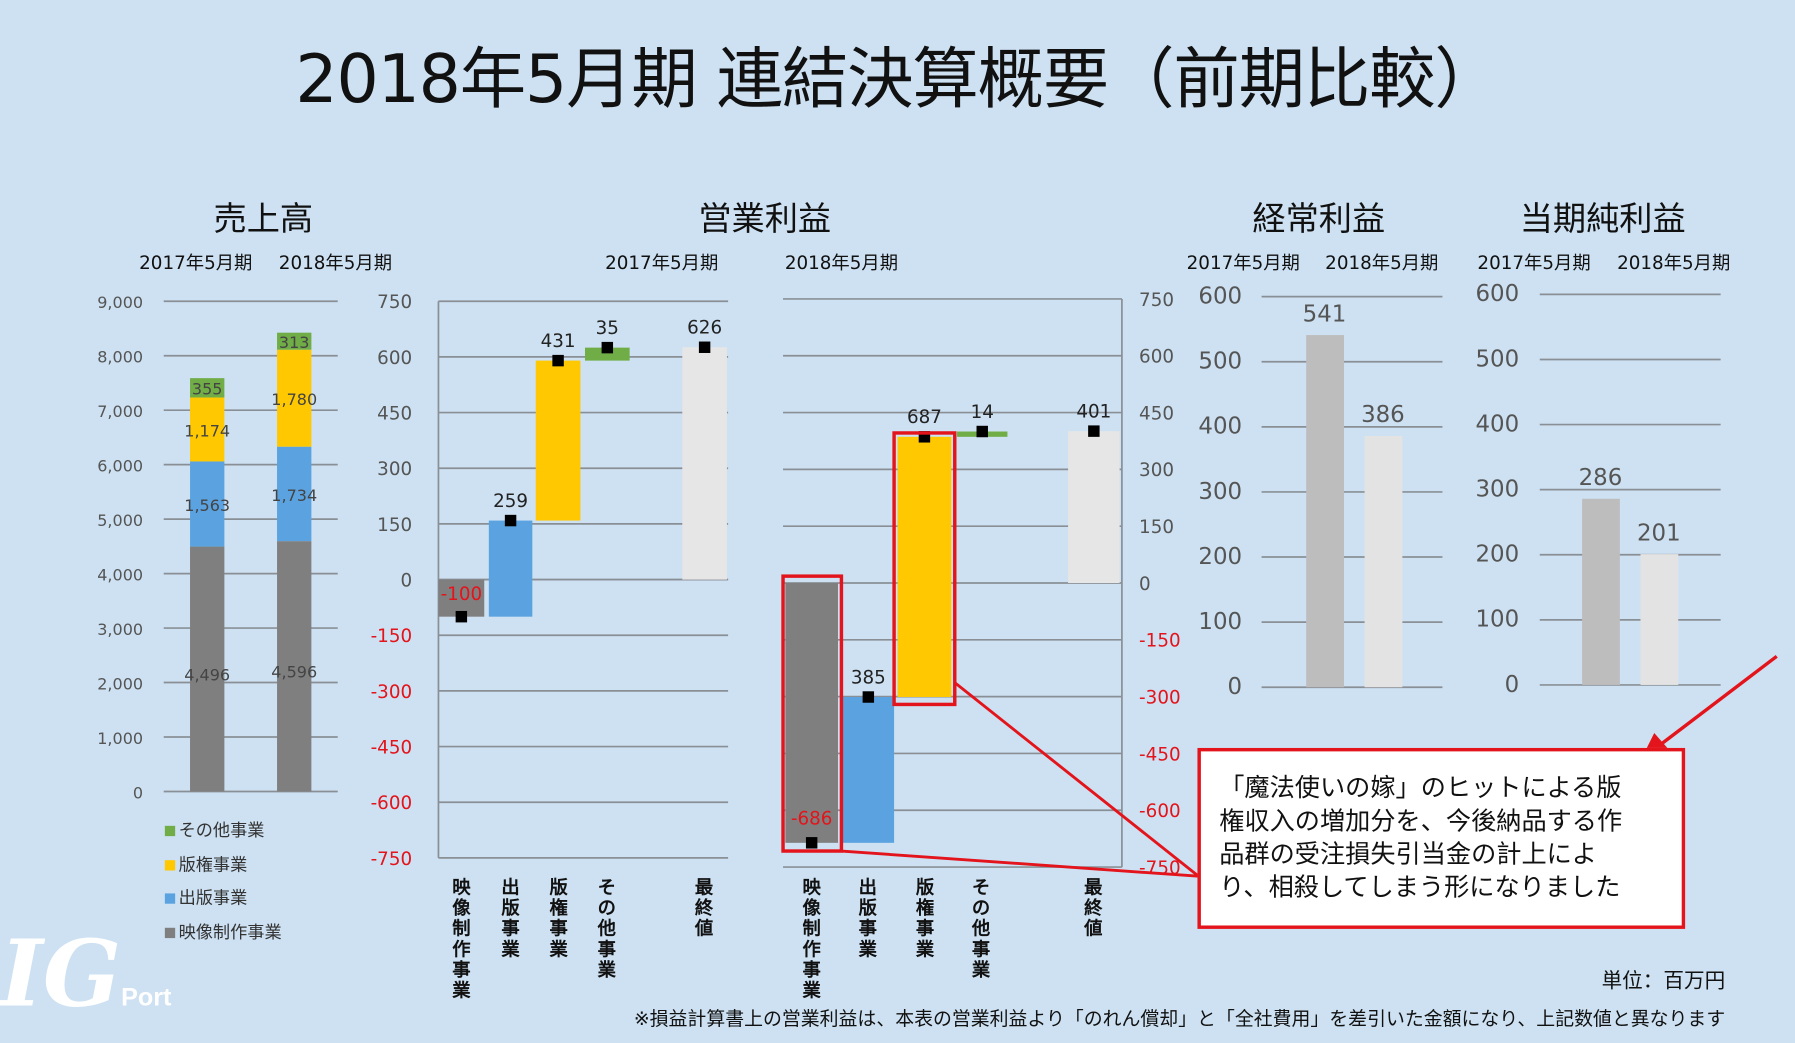 The height and width of the screenshot is (1043, 1795). Describe the element at coordinates (868, 677) in the screenshot. I see `data-label: 385` at that location.